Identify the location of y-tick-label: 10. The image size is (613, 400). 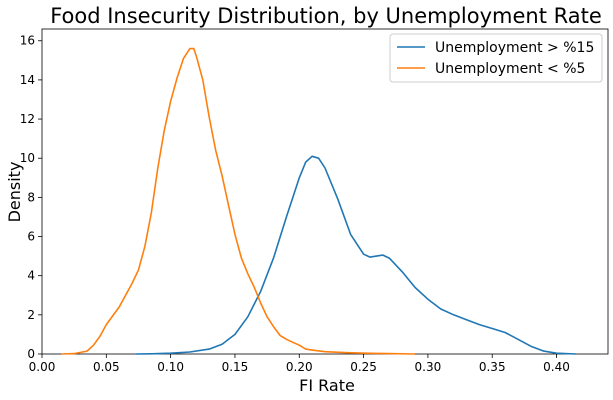
(27, 158).